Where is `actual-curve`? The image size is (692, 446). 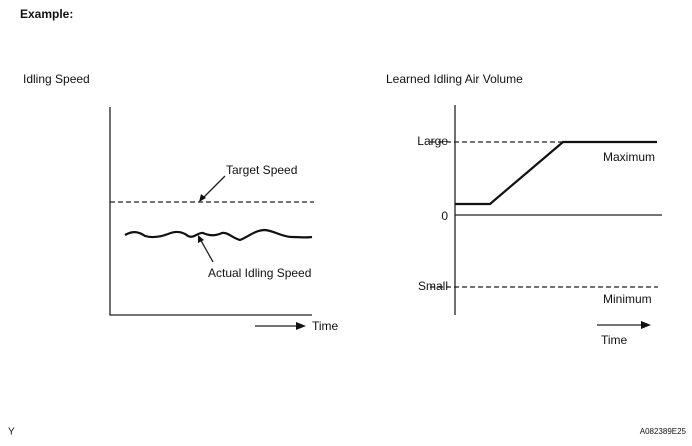
actual-curve is located at coordinates (218, 235).